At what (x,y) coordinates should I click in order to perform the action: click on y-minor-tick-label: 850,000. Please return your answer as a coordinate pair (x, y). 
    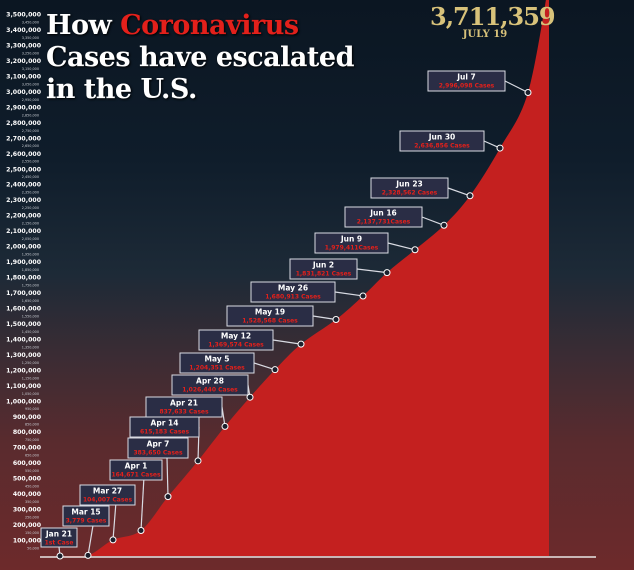
    Looking at the image, I should click on (32, 425).